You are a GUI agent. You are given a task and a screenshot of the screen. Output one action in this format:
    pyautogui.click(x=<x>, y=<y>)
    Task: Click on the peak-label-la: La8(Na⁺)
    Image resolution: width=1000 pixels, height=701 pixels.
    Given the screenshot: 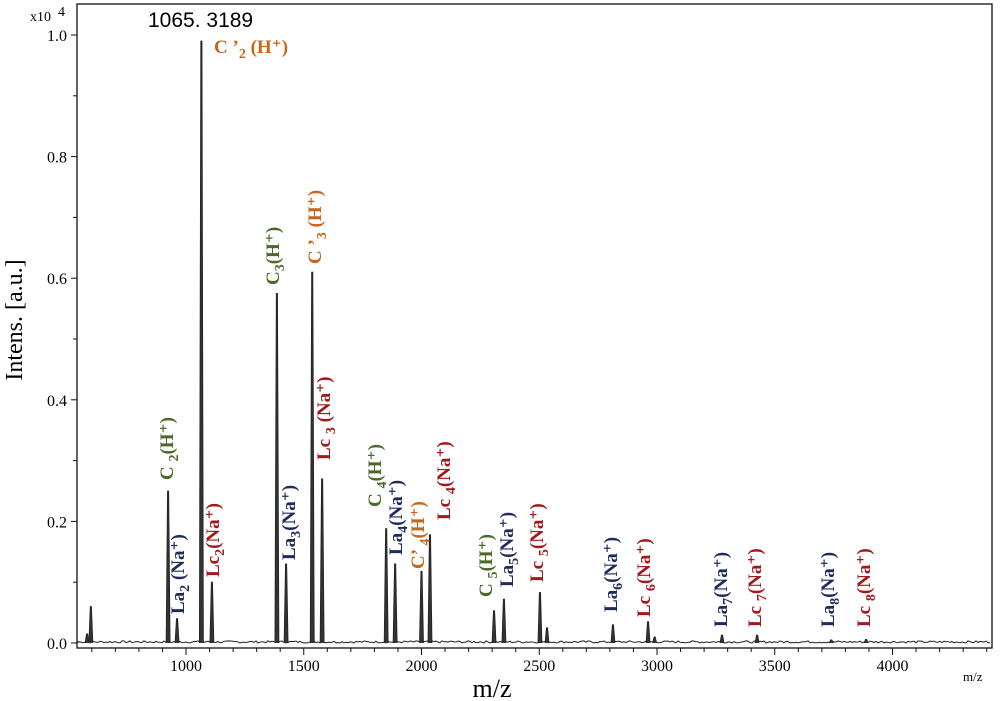 What is the action you would take?
    pyautogui.click(x=830, y=589)
    